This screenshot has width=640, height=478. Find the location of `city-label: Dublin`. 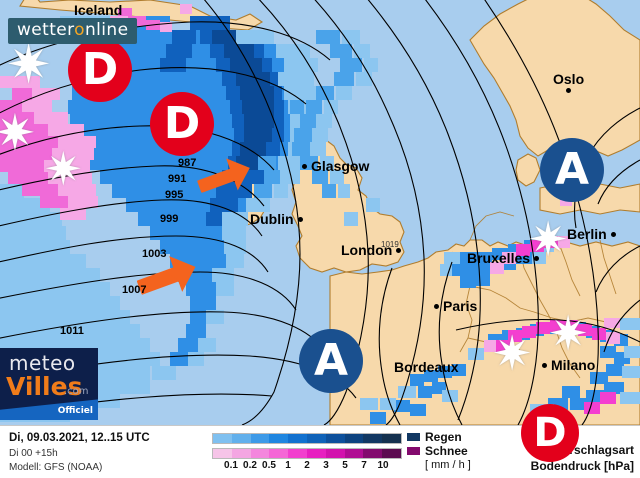

city-label: Dublin is located at coordinates (272, 219).